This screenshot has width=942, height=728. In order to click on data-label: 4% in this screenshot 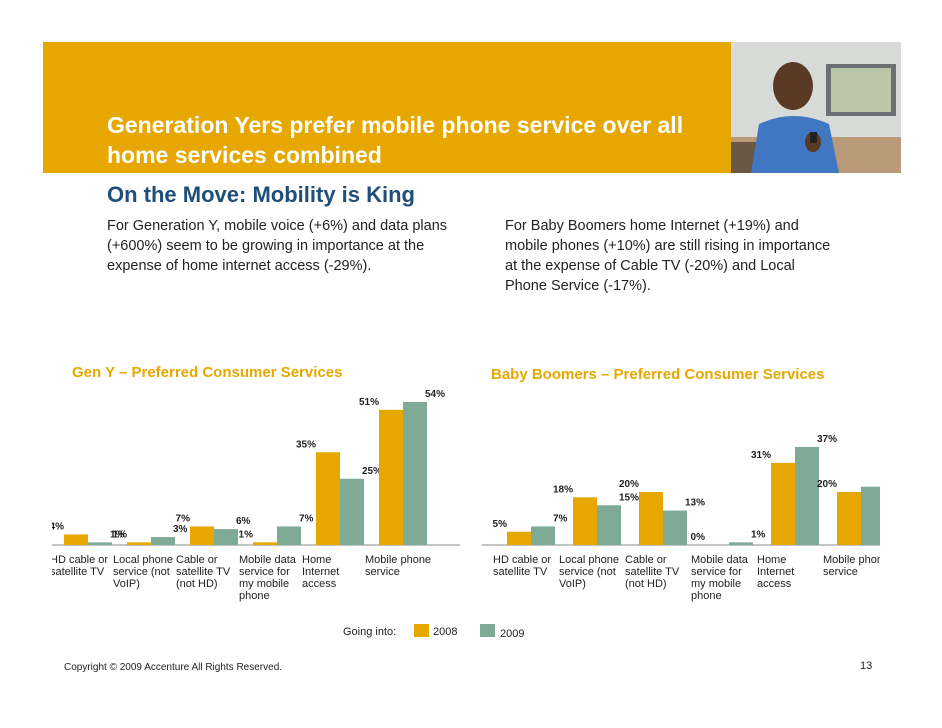, I will do `click(58, 526)`.